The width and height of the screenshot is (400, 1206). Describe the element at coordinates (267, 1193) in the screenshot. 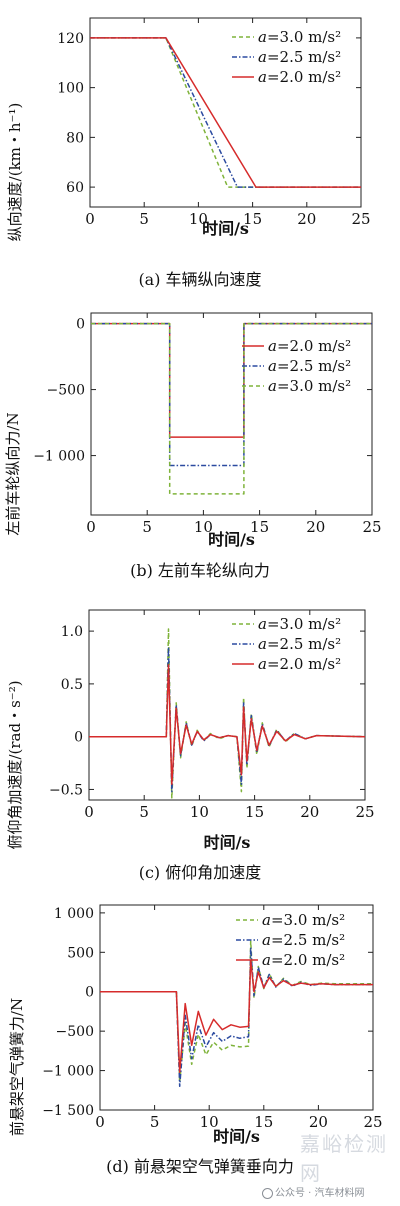

I see `wechat-icon` at that location.